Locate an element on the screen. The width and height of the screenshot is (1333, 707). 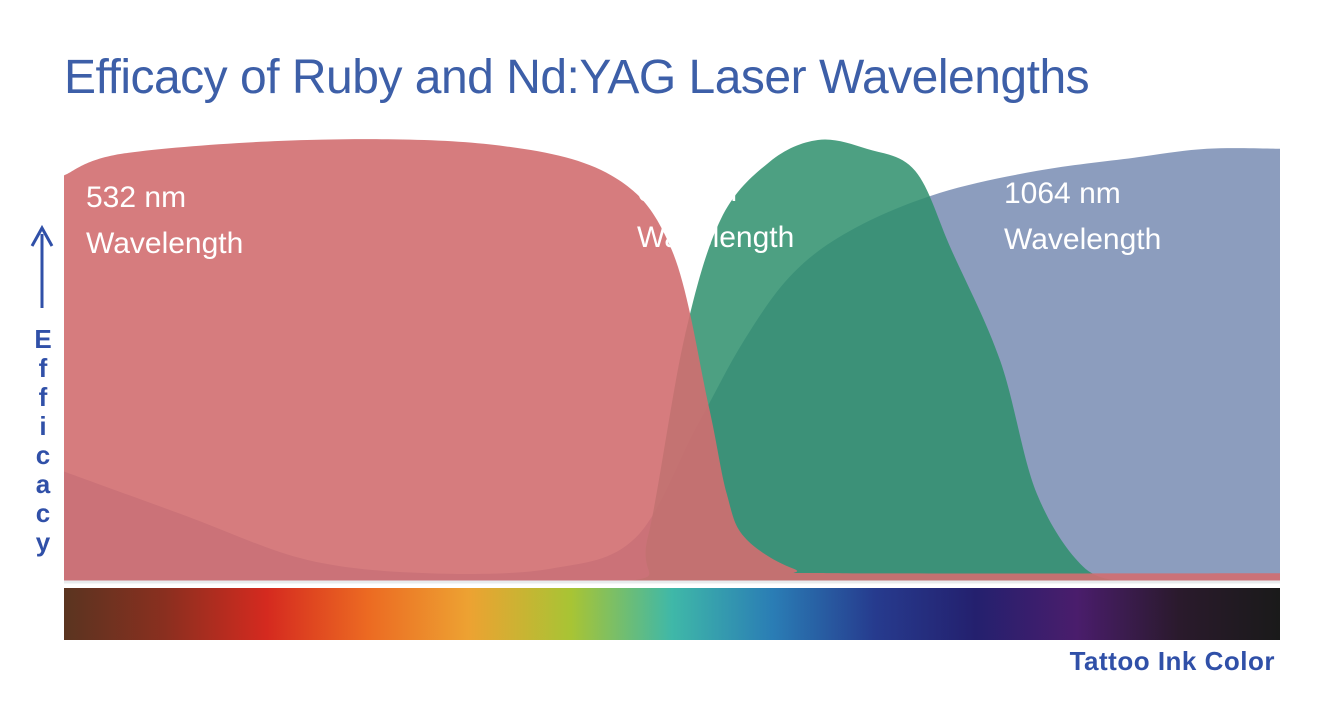
y-axis-title-letter: i is located at coordinates (43, 426).